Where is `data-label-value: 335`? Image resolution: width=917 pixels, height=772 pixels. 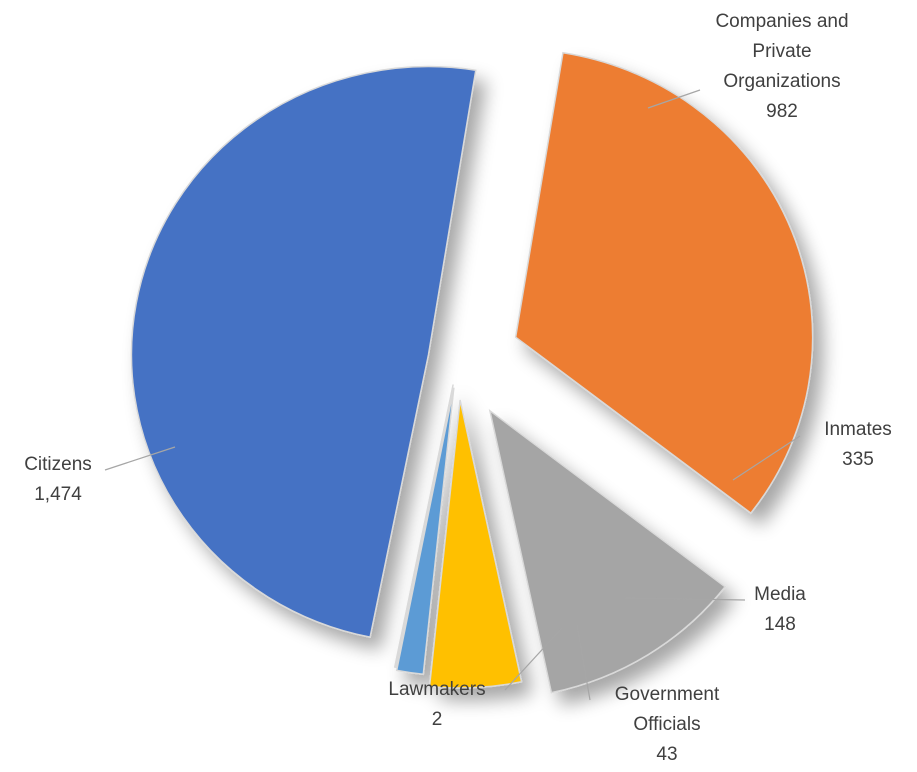
data-label-value: 335 is located at coordinates (858, 459).